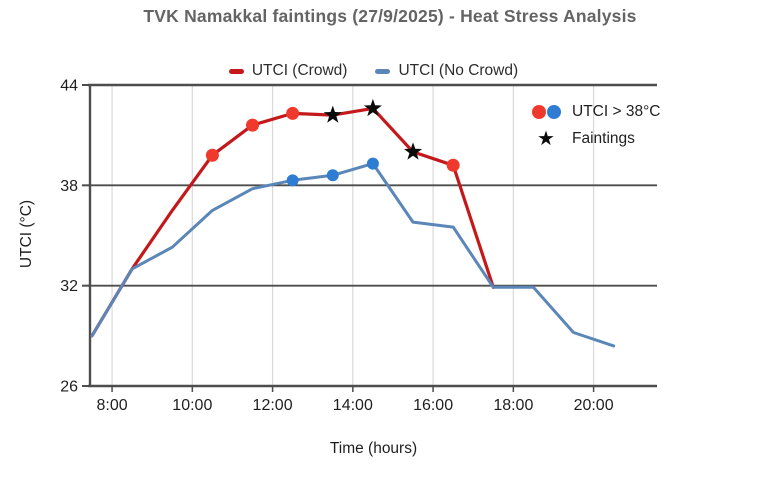 The width and height of the screenshot is (780, 478). I want to click on x-tick-label: 18:00, so click(513, 405).